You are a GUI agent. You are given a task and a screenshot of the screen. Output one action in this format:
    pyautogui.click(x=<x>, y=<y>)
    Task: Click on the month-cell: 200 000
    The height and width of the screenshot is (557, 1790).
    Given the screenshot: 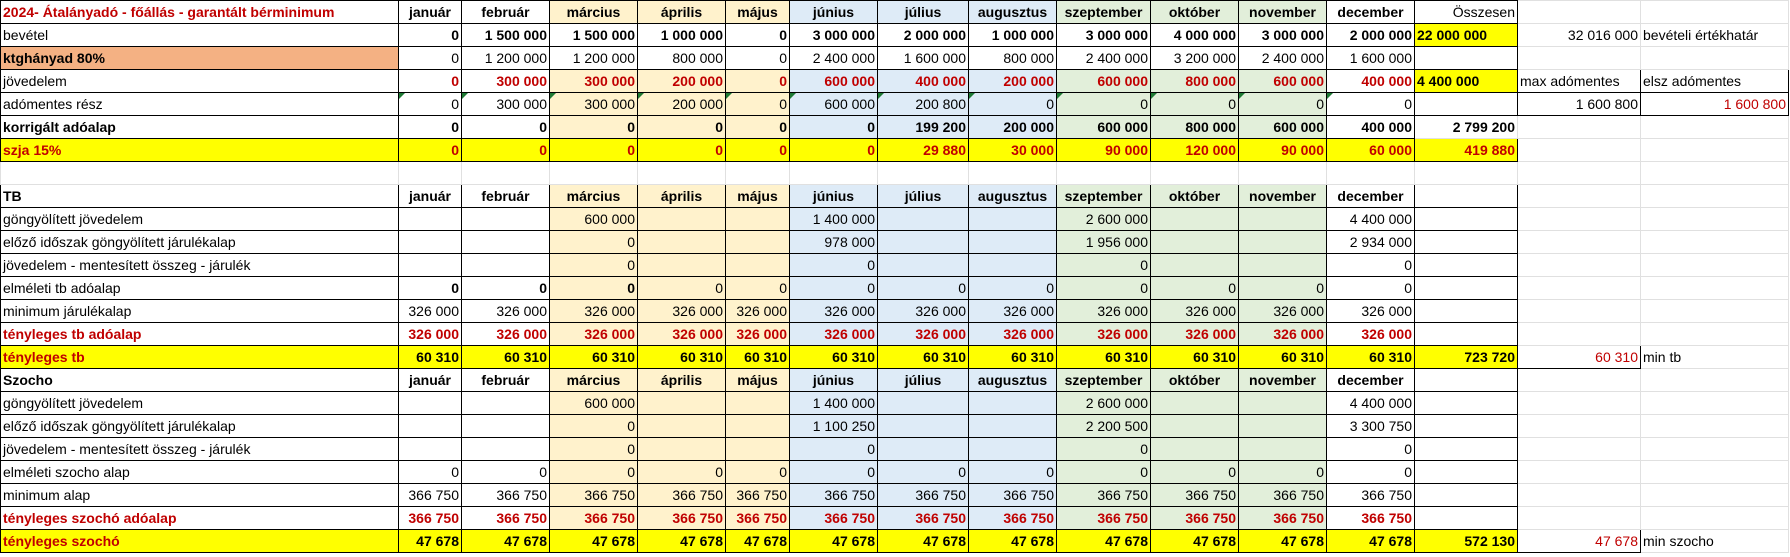 What is the action you would take?
    pyautogui.click(x=681, y=81)
    